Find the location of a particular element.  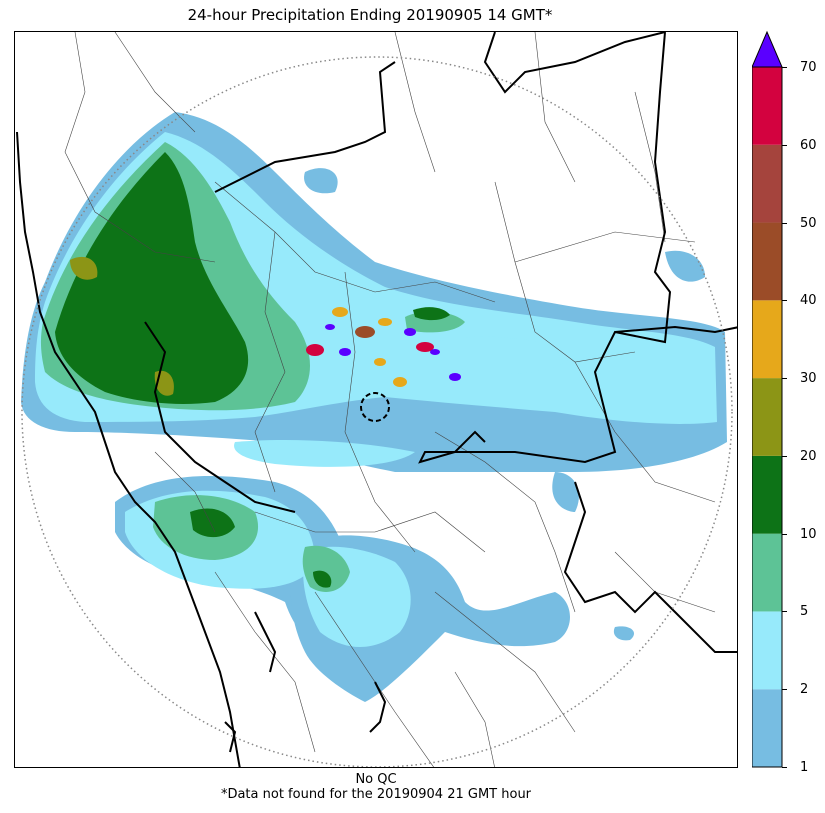

colorbar-extend-triangle is located at coordinates (767, 49).